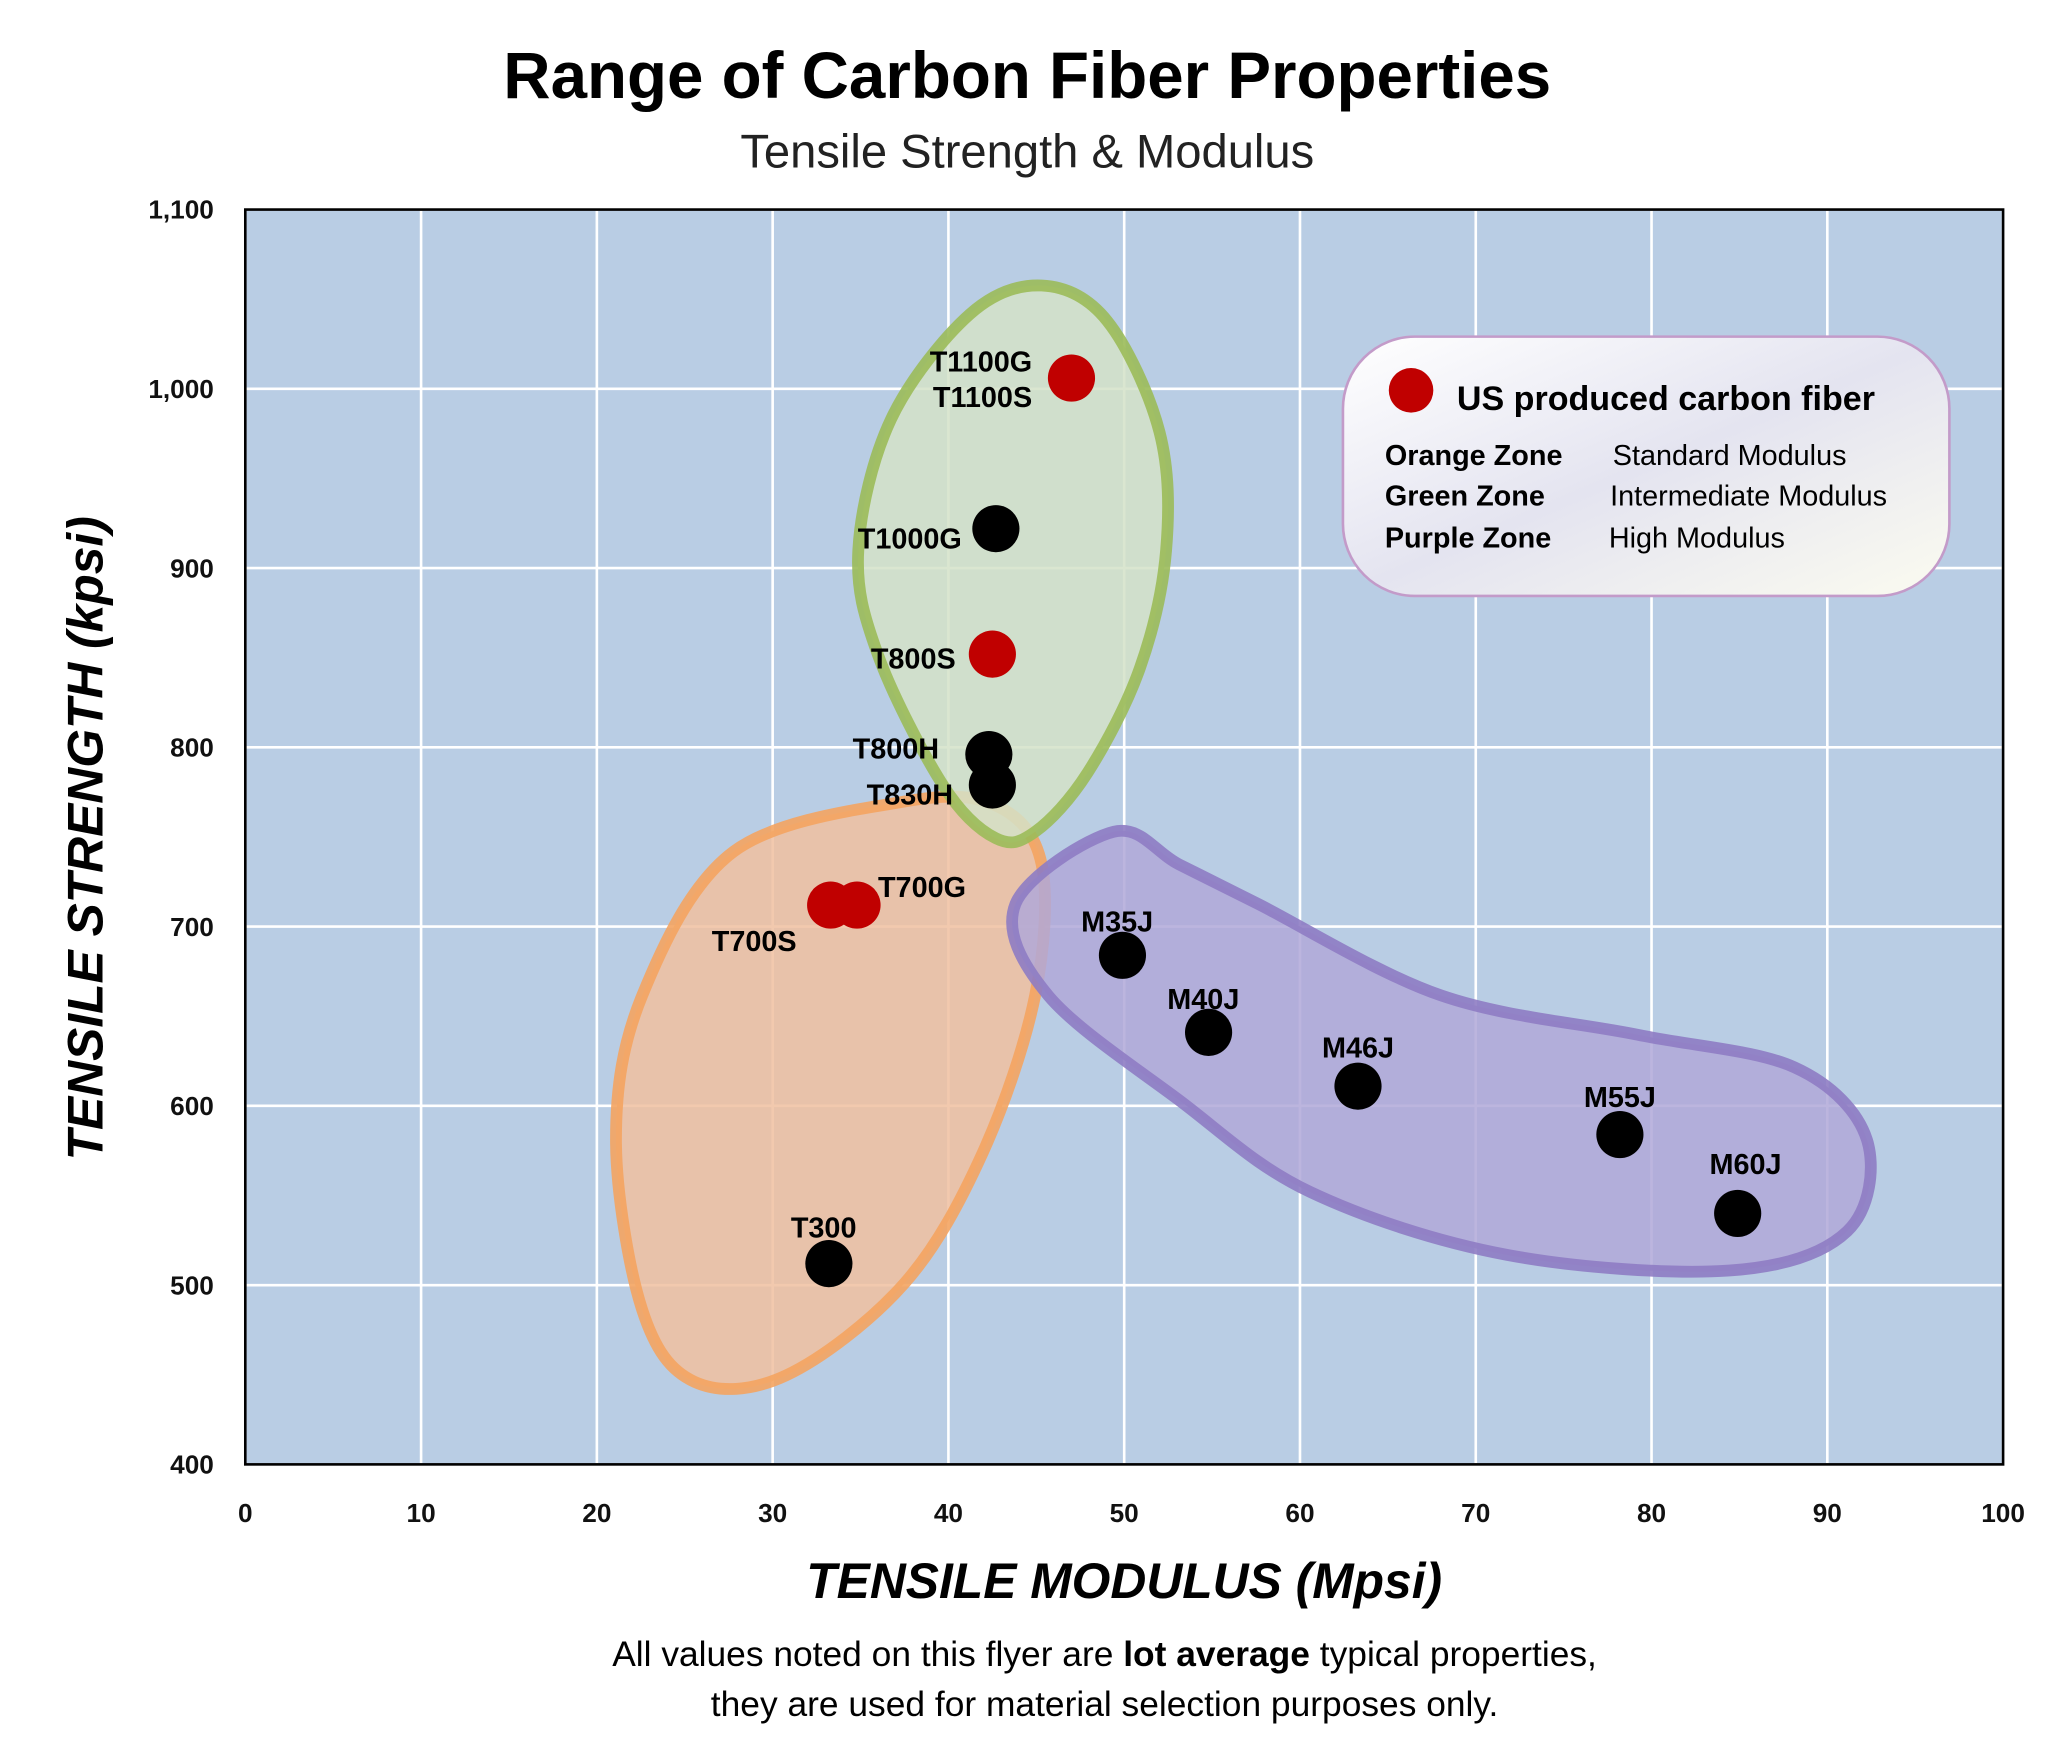 This screenshot has width=2048, height=1746. What do you see at coordinates (1827, 1513) in the screenshot?
I see `x-tick-label: 90` at bounding box center [1827, 1513].